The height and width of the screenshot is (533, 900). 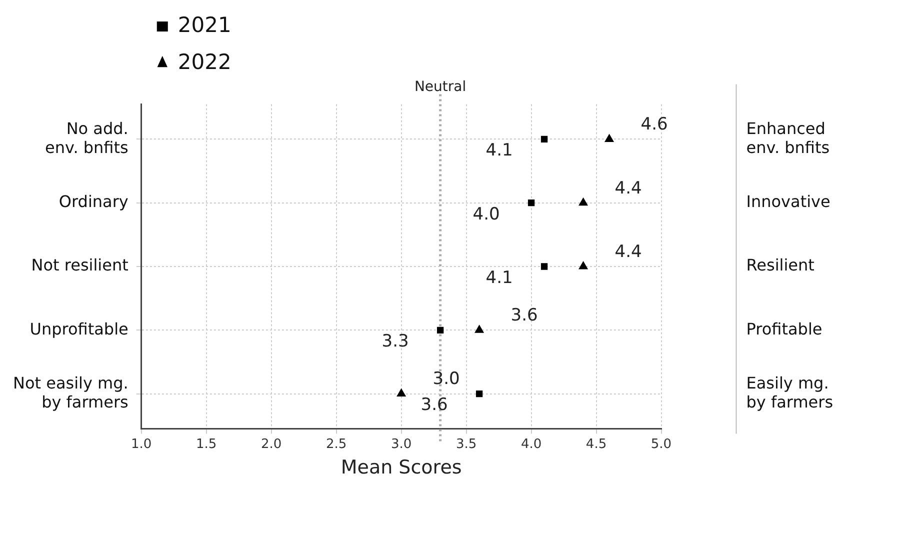 What do you see at coordinates (654, 124) in the screenshot?
I see `data-label: 4.6` at bounding box center [654, 124].